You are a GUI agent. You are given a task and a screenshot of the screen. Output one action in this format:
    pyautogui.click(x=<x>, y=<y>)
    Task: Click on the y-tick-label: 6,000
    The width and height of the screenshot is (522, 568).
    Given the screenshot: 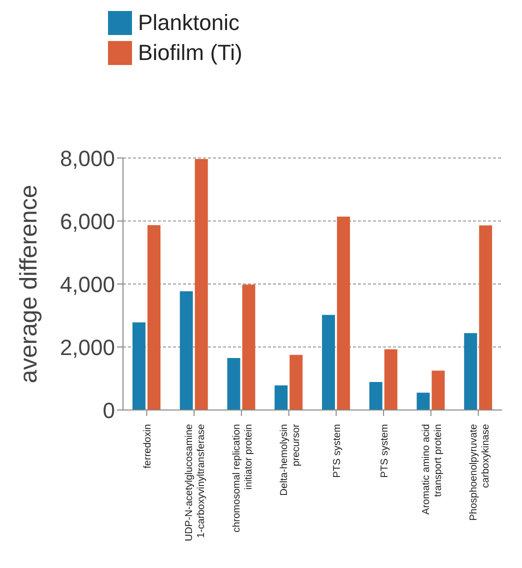 What is the action you would take?
    pyautogui.click(x=87, y=221)
    